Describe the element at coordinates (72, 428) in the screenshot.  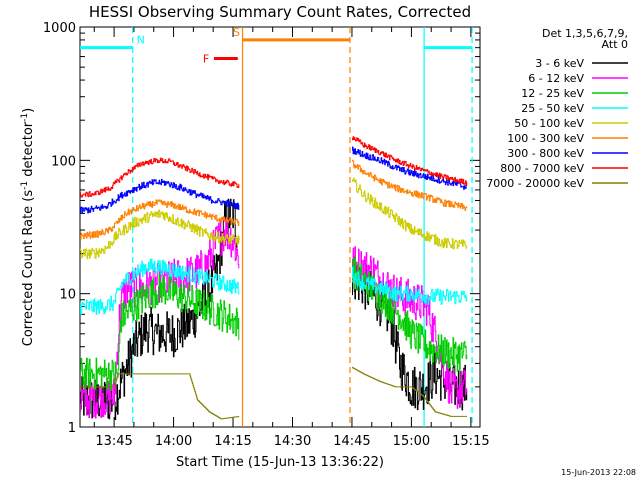
I see `y-tick-label: 1` at that location.